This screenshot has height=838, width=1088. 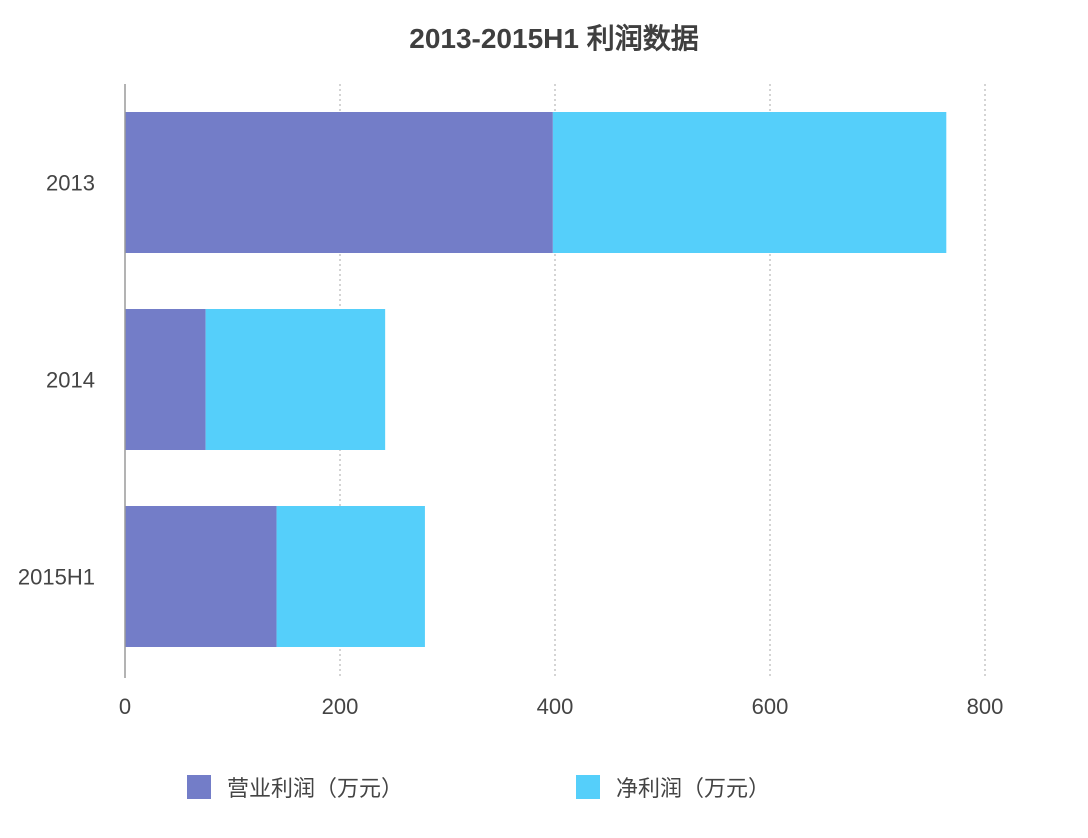 What do you see at coordinates (770, 706) in the screenshot?
I see `x-tick-label: 600` at bounding box center [770, 706].